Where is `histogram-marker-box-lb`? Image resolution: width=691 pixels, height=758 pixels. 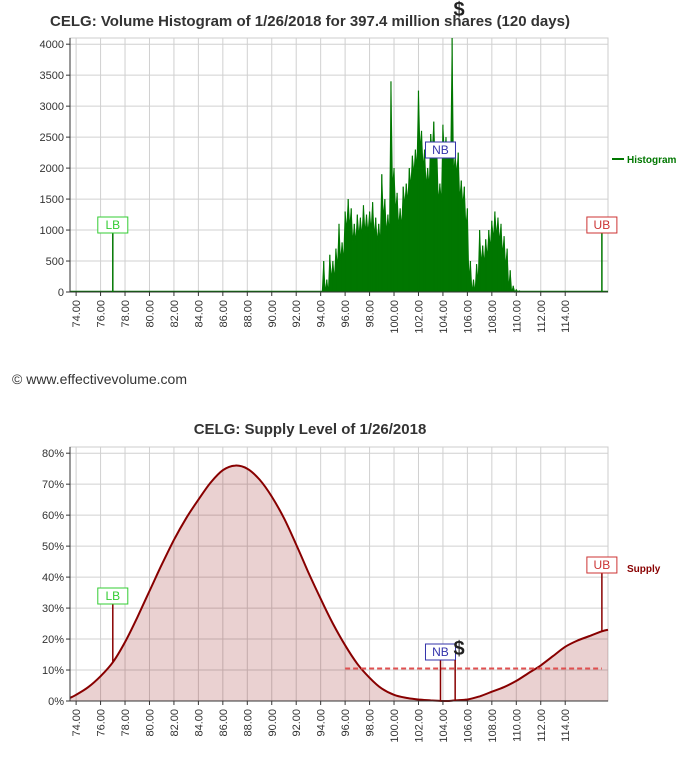 histogram-marker-box-lb is located at coordinates (113, 225).